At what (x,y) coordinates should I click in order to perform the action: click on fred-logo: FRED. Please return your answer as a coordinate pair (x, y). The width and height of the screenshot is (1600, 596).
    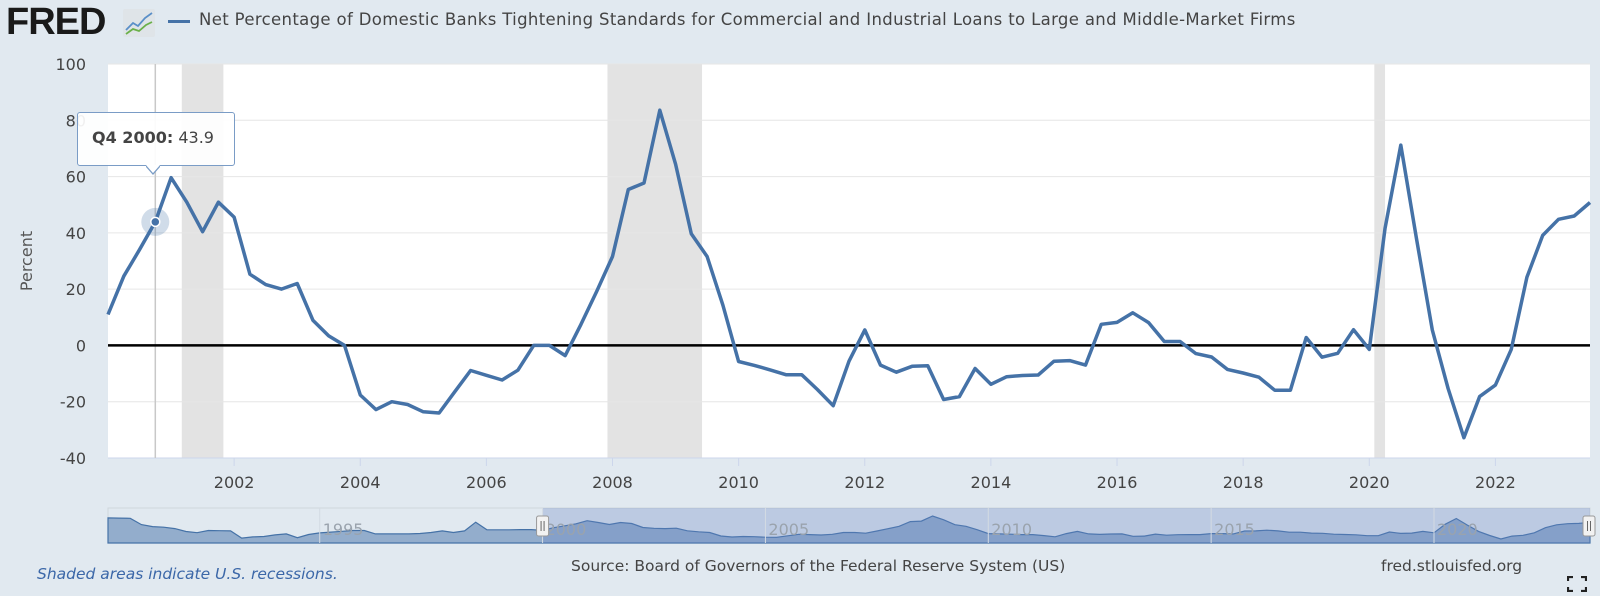
    Looking at the image, I should click on (56, 22).